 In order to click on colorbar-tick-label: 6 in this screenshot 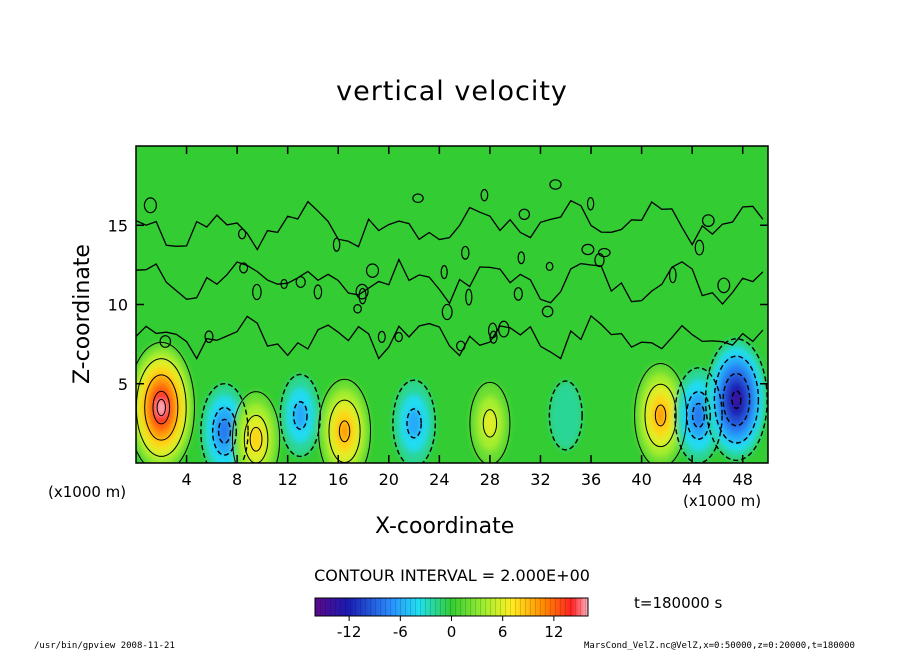, I will do `click(503, 632)`.